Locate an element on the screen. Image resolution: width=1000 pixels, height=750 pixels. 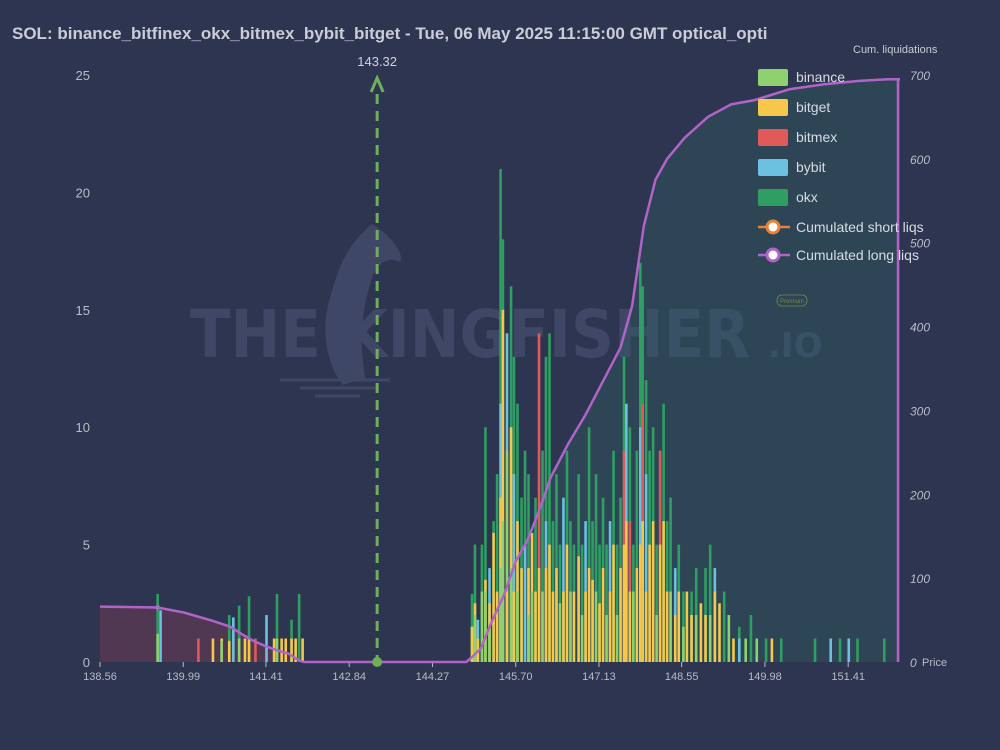
cum-short-area is located at coordinates (202, 634).